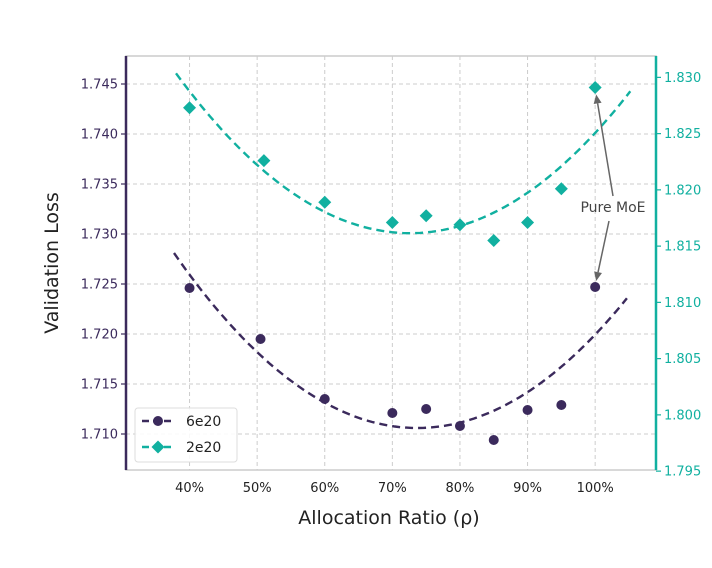 This screenshot has width=712, height=568. What do you see at coordinates (52, 263) in the screenshot?
I see `y-axis-label: Validation Loss` at bounding box center [52, 263].